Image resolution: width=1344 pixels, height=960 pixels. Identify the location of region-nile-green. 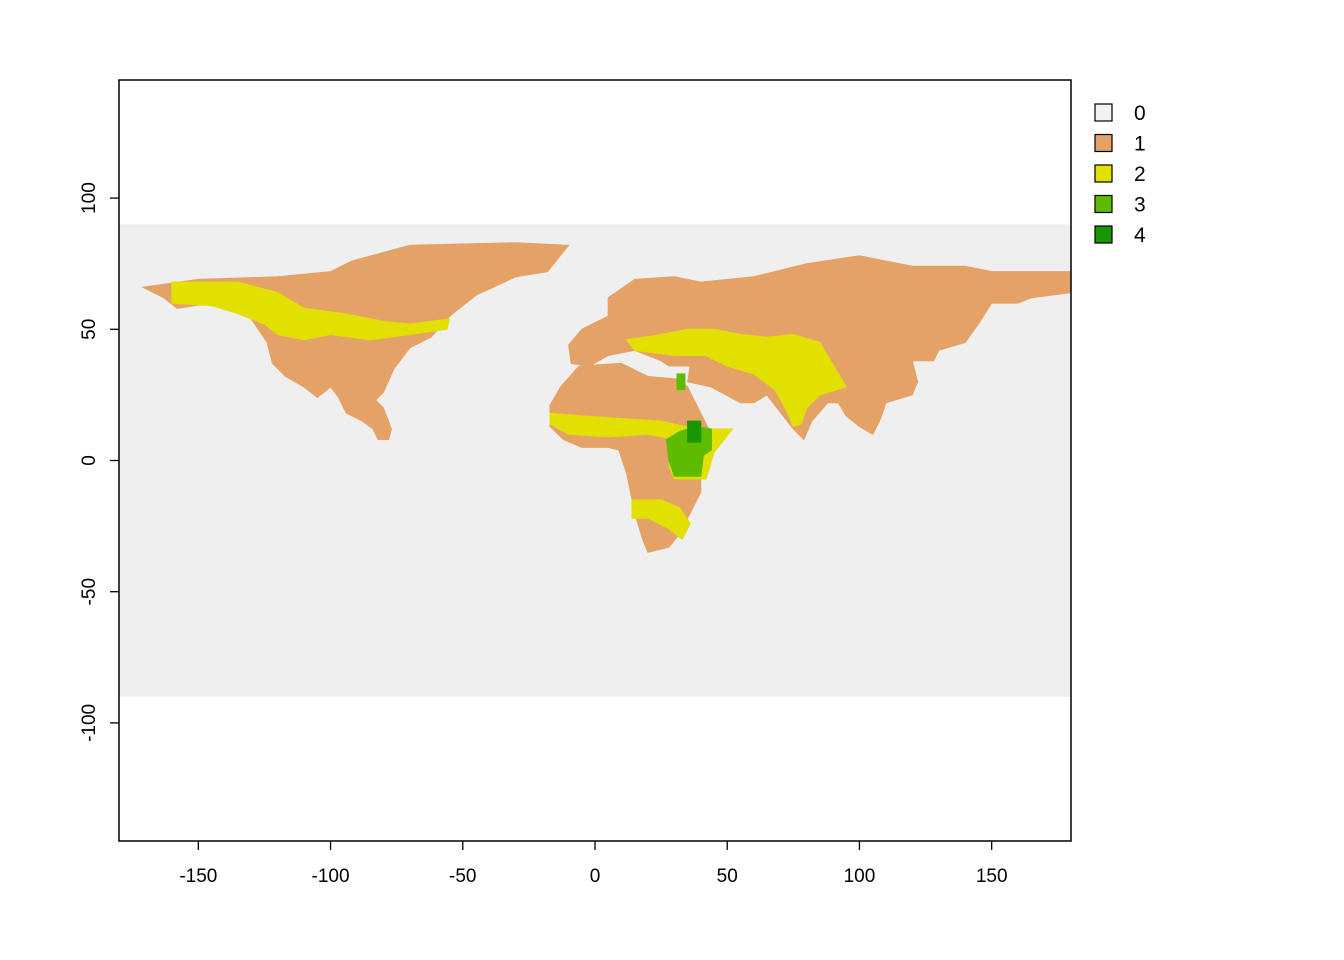
(681, 382).